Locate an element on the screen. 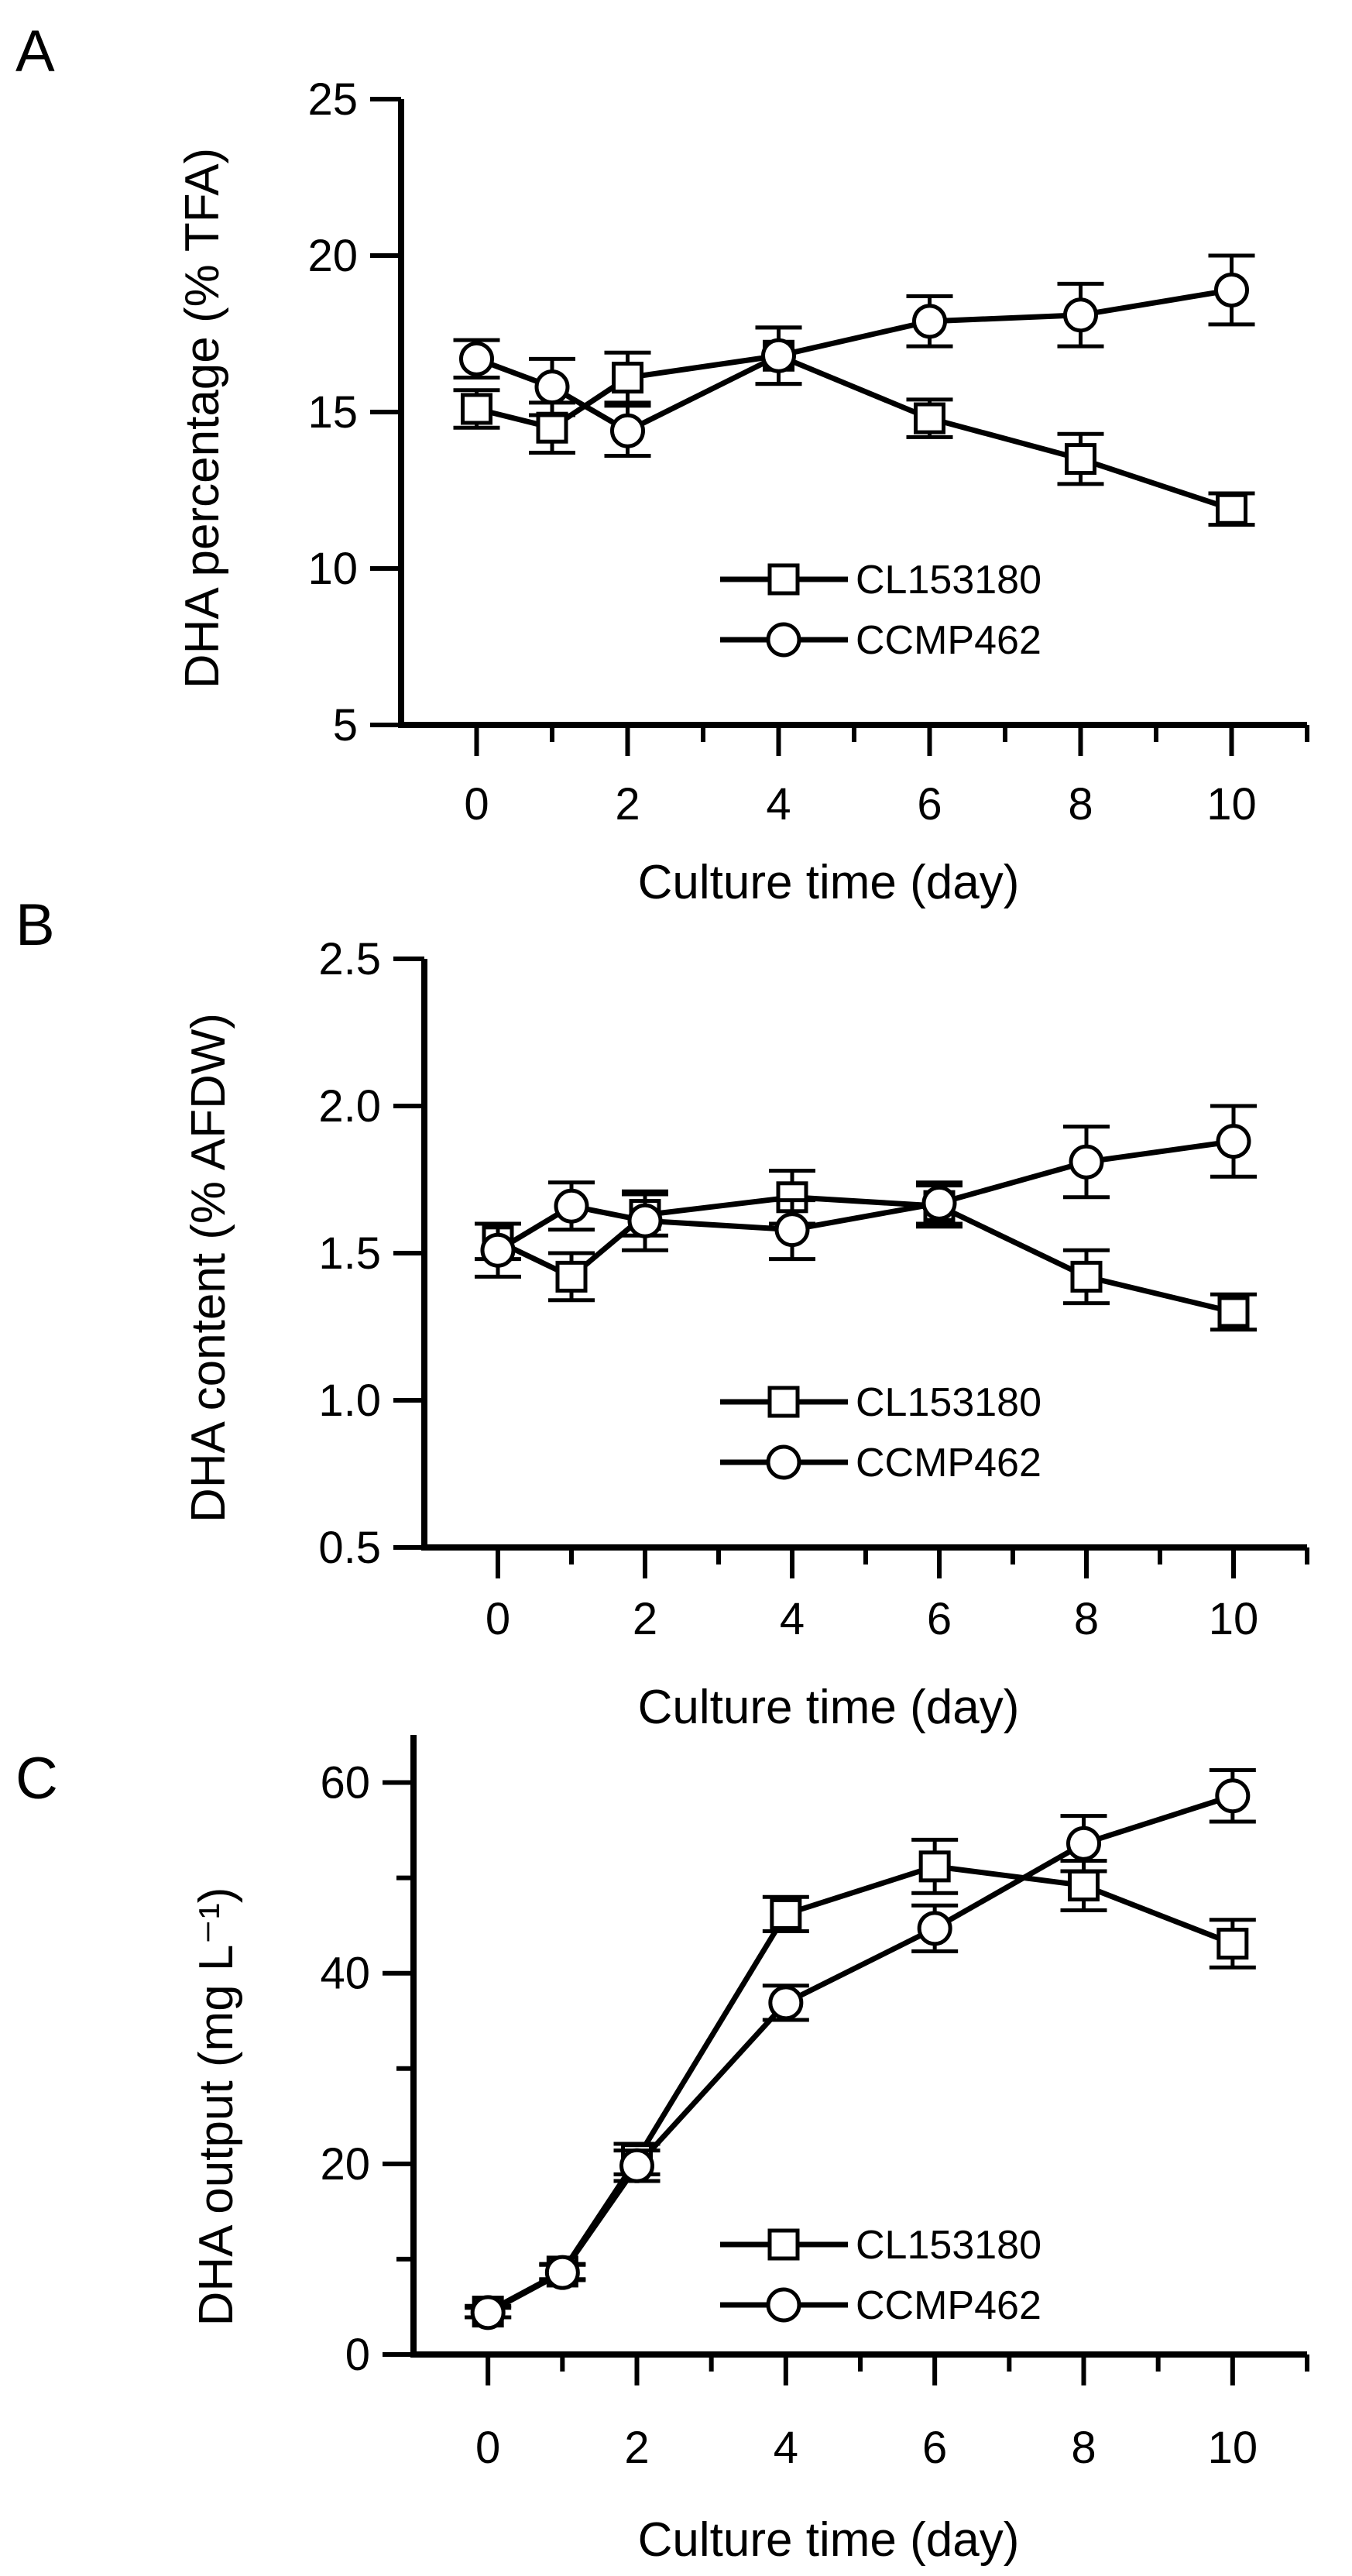  panel-c-x-tick-label: 6 is located at coordinates (934, 2448).